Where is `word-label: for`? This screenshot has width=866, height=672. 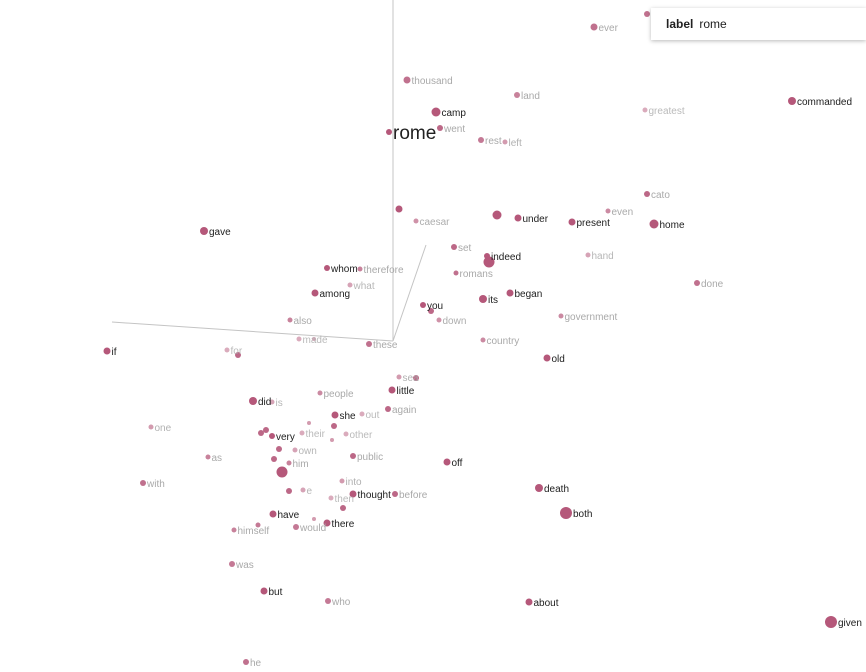
word-label: for is located at coordinates (237, 351).